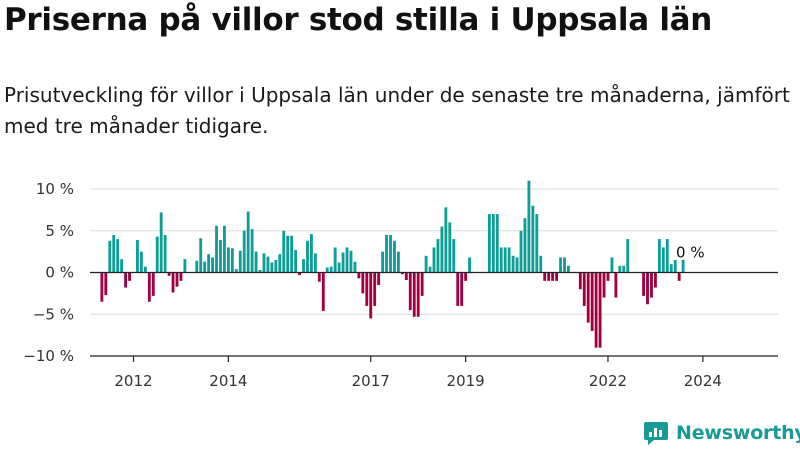 The width and height of the screenshot is (800, 450). What do you see at coordinates (703, 381) in the screenshot?
I see `x-tick-label: 2024` at bounding box center [703, 381].